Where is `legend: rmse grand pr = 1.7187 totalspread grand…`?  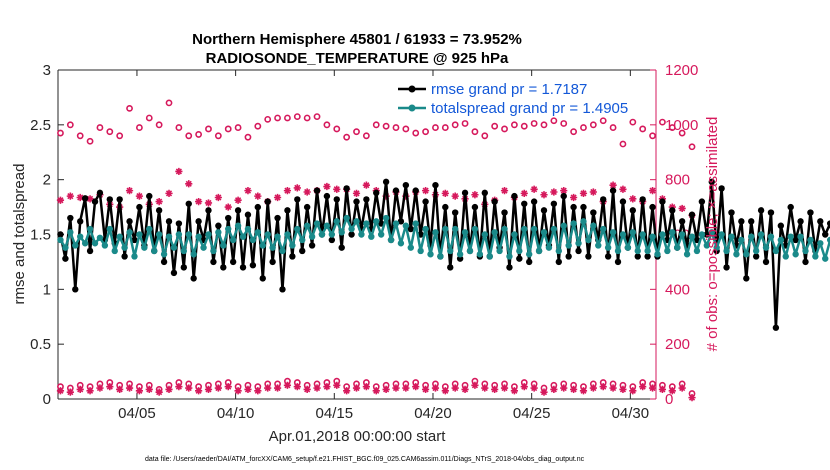
legend: rmse grand pr = 1.7187 totalspread grand… is located at coordinates (513, 99).